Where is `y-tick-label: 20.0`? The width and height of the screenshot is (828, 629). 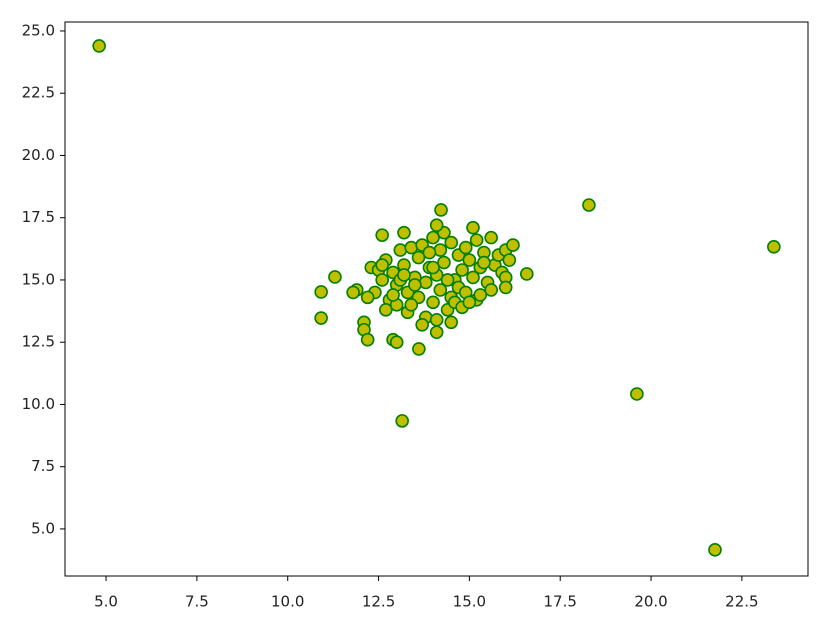 y-tick-label: 20.0 is located at coordinates (38, 155).